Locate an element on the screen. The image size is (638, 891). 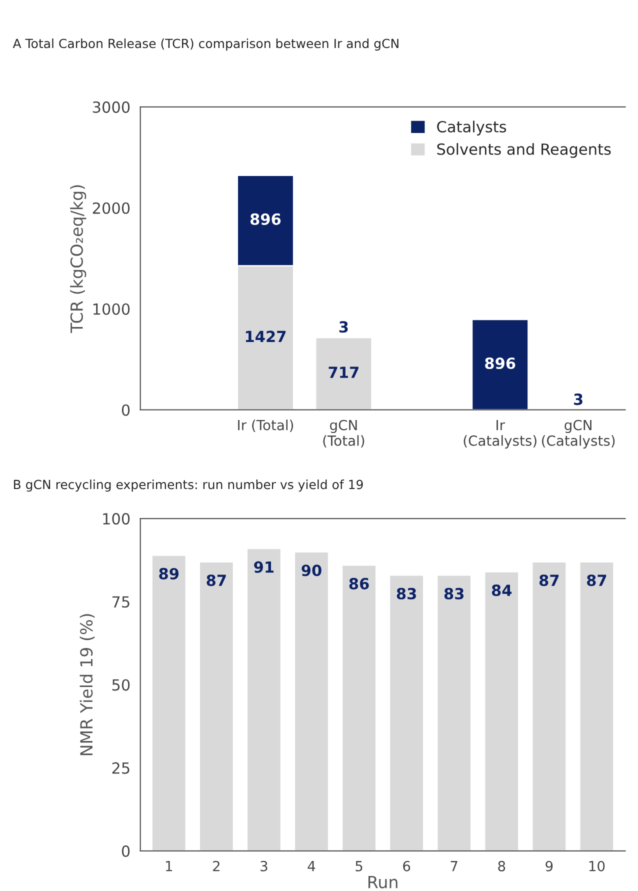
x-tick-label: 7 is located at coordinates (454, 866).